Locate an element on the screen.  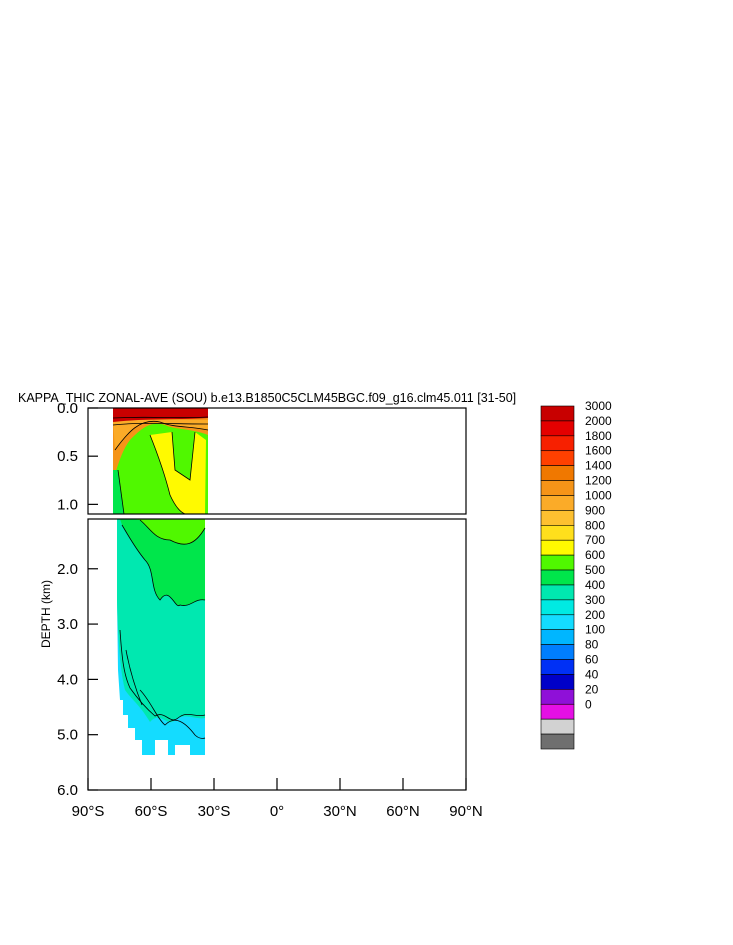
colorbar-label: 1400 is located at coordinates (598, 466).